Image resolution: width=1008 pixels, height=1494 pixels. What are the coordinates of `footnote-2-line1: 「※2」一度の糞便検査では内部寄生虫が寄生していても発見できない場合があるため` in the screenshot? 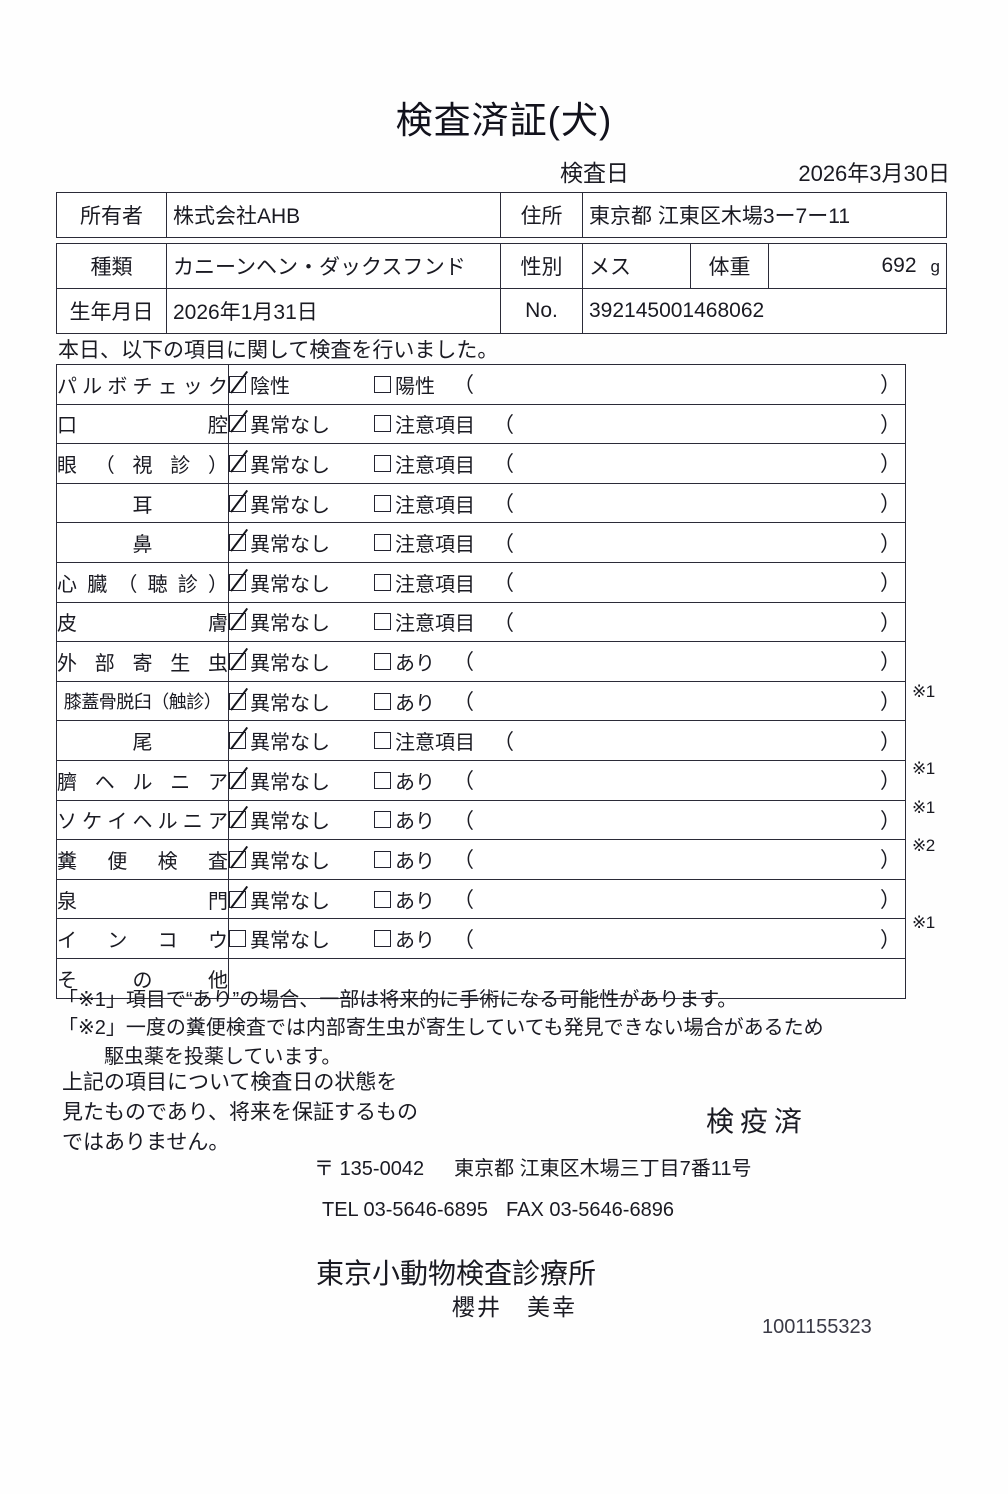 It's located at (441, 1028).